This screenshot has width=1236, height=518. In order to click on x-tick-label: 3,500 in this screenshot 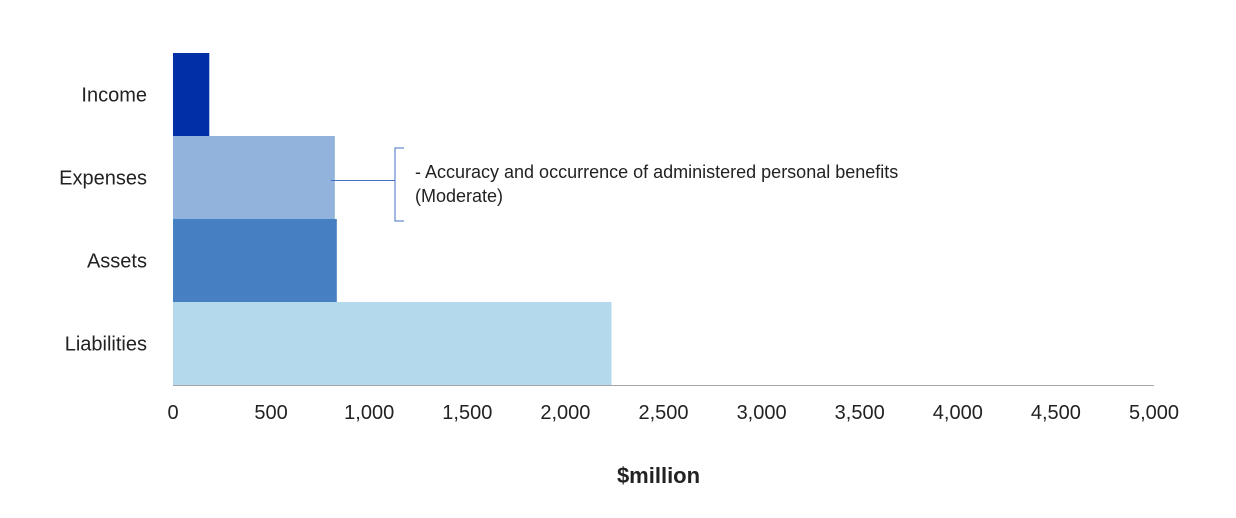, I will do `click(860, 413)`.